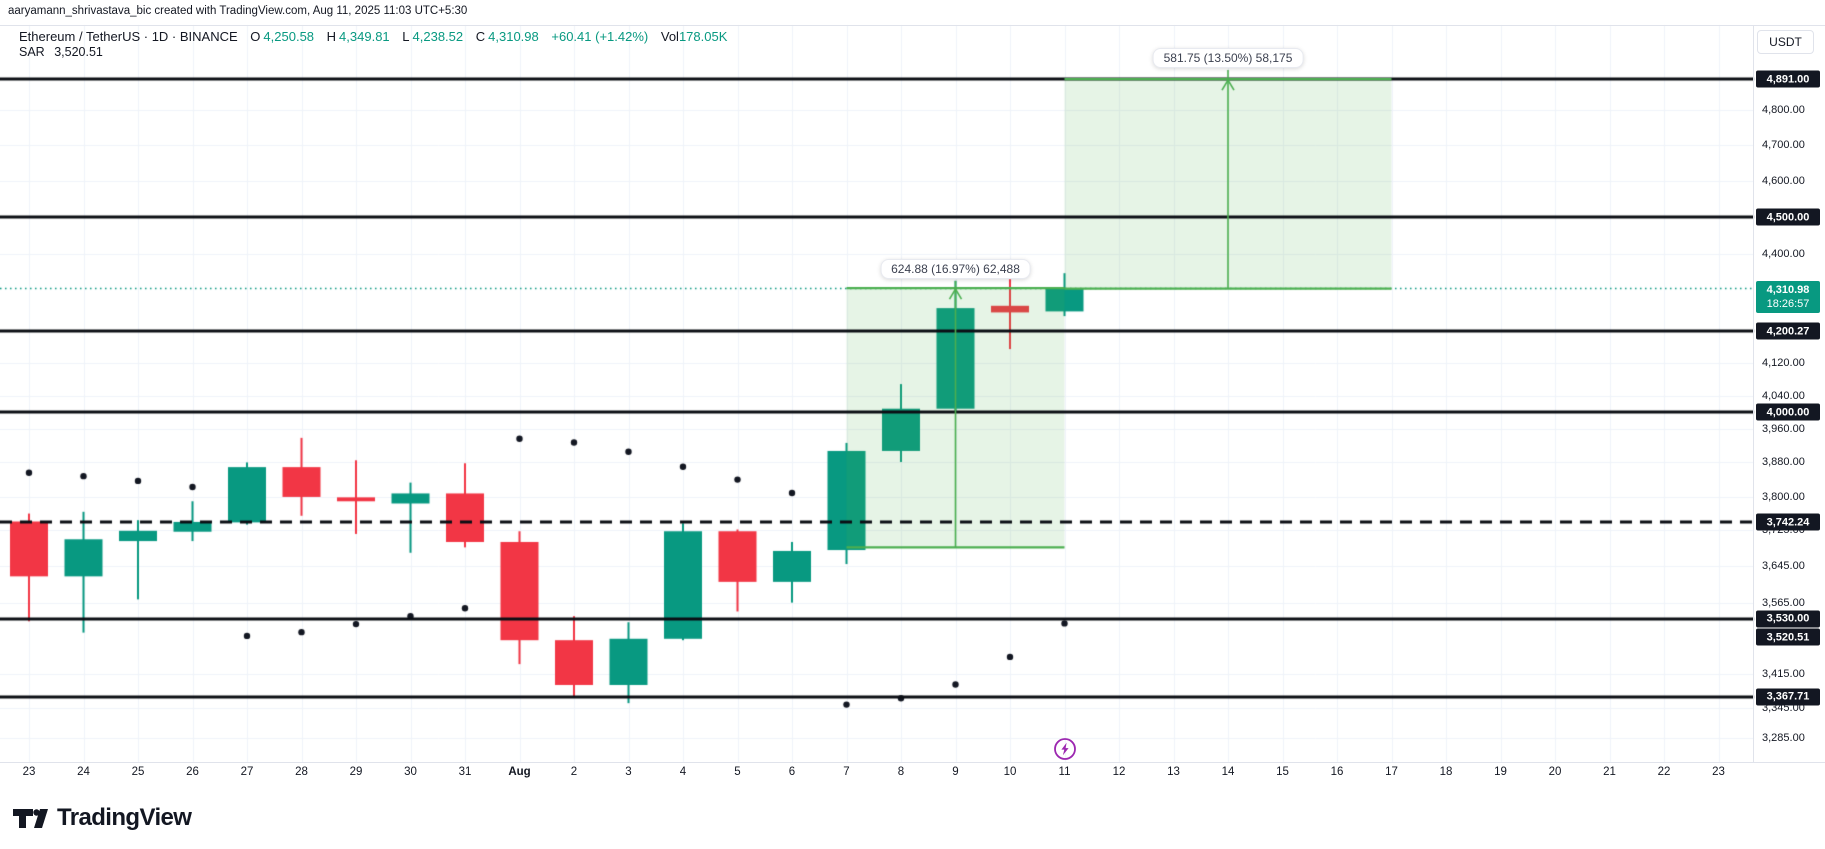 The image size is (1825, 849). I want to click on time-axis-label: 18, so click(1446, 772).